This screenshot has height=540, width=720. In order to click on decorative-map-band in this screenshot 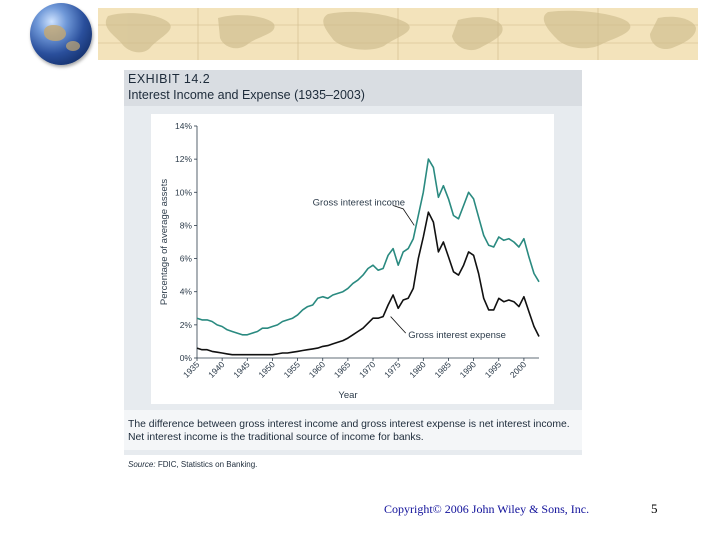, I will do `click(398, 34)`.